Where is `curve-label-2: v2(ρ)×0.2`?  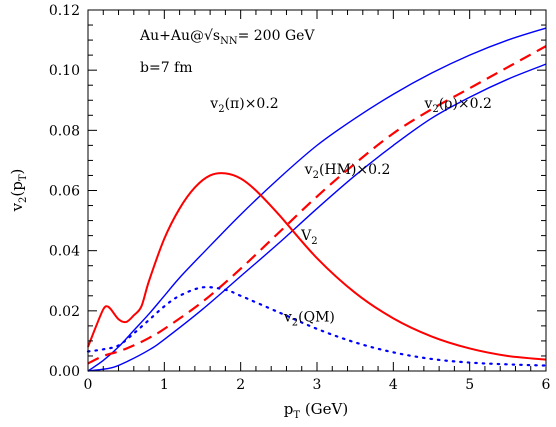
curve-label-2: v2(ρ)×0.2 is located at coordinates (457, 105).